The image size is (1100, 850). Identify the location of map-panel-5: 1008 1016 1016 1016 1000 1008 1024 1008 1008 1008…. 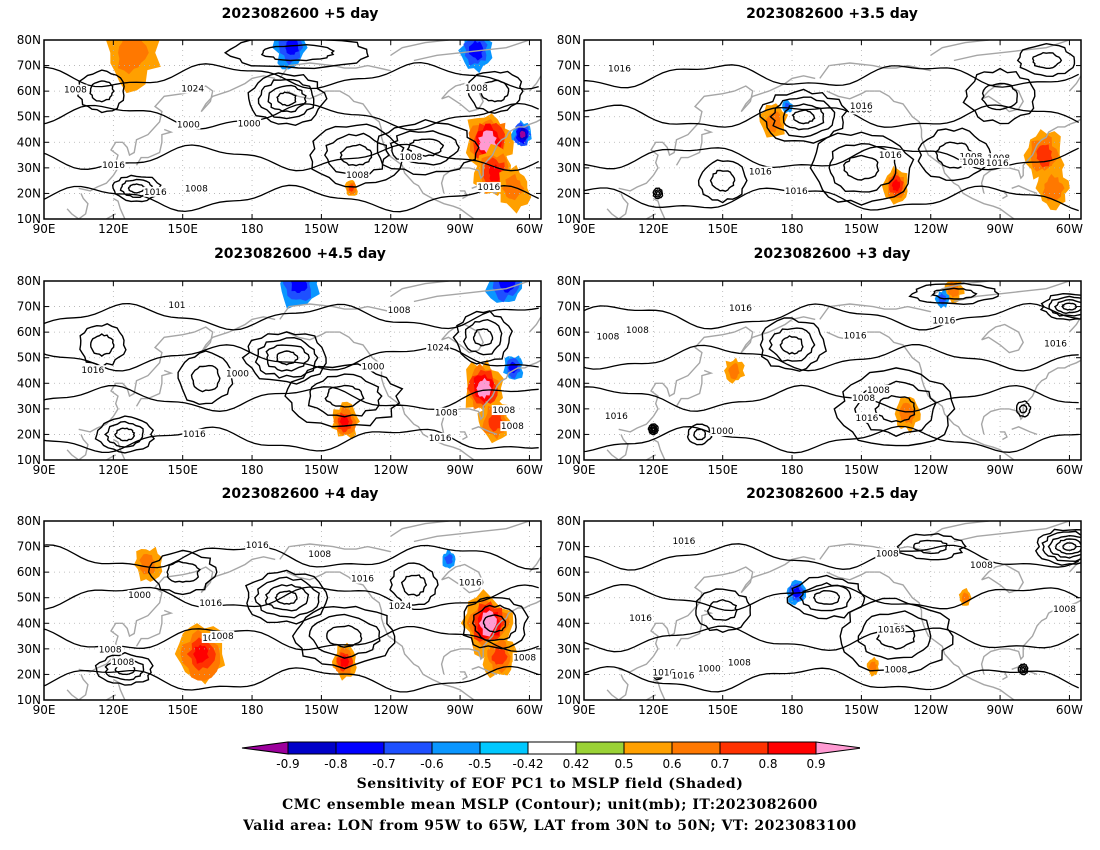
(280, 615).